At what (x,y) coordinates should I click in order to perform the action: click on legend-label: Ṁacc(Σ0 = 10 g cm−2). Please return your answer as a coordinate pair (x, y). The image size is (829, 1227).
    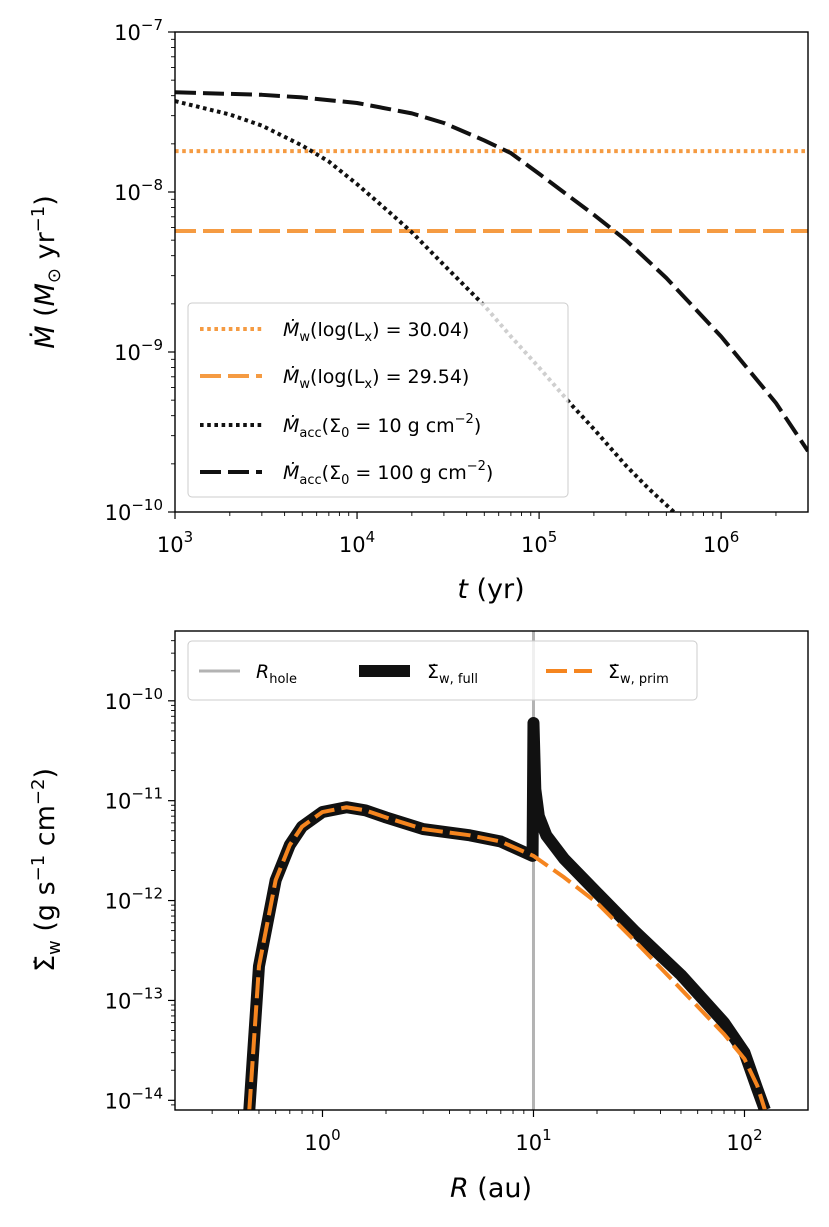
    Looking at the image, I should click on (382, 426).